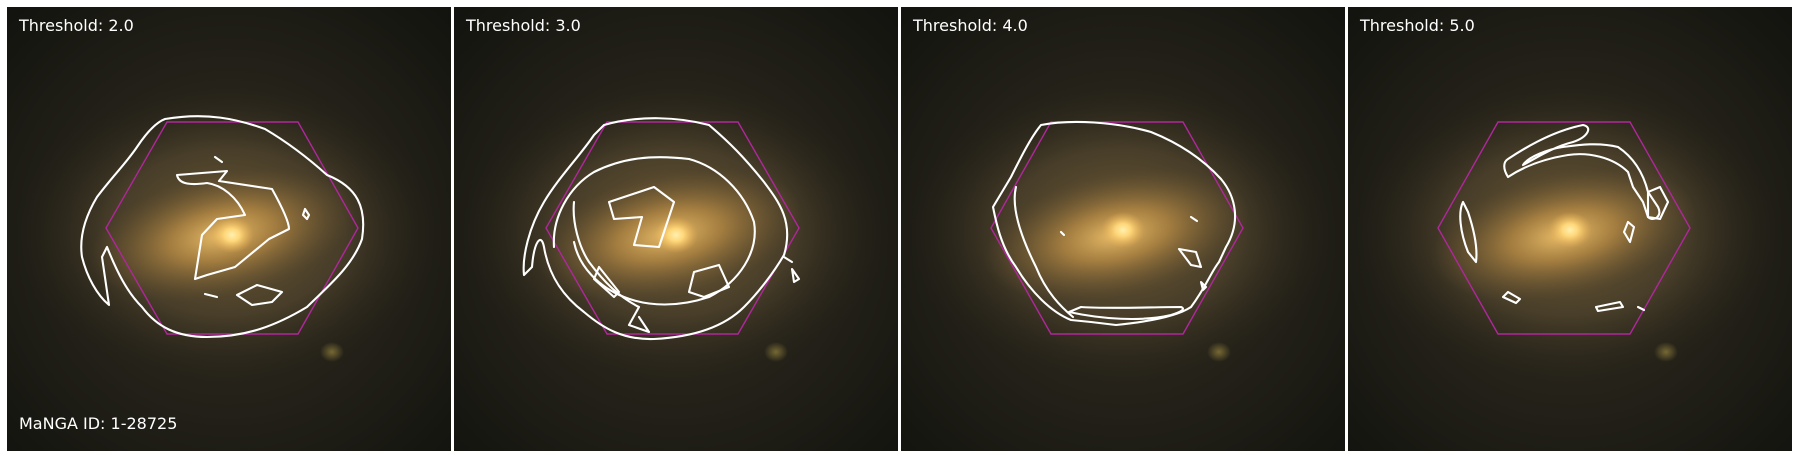 Image resolution: width=1800 pixels, height=457 pixels. What do you see at coordinates (1417, 25) in the screenshot?
I see `threshold-label: Threshold: 5.0` at bounding box center [1417, 25].